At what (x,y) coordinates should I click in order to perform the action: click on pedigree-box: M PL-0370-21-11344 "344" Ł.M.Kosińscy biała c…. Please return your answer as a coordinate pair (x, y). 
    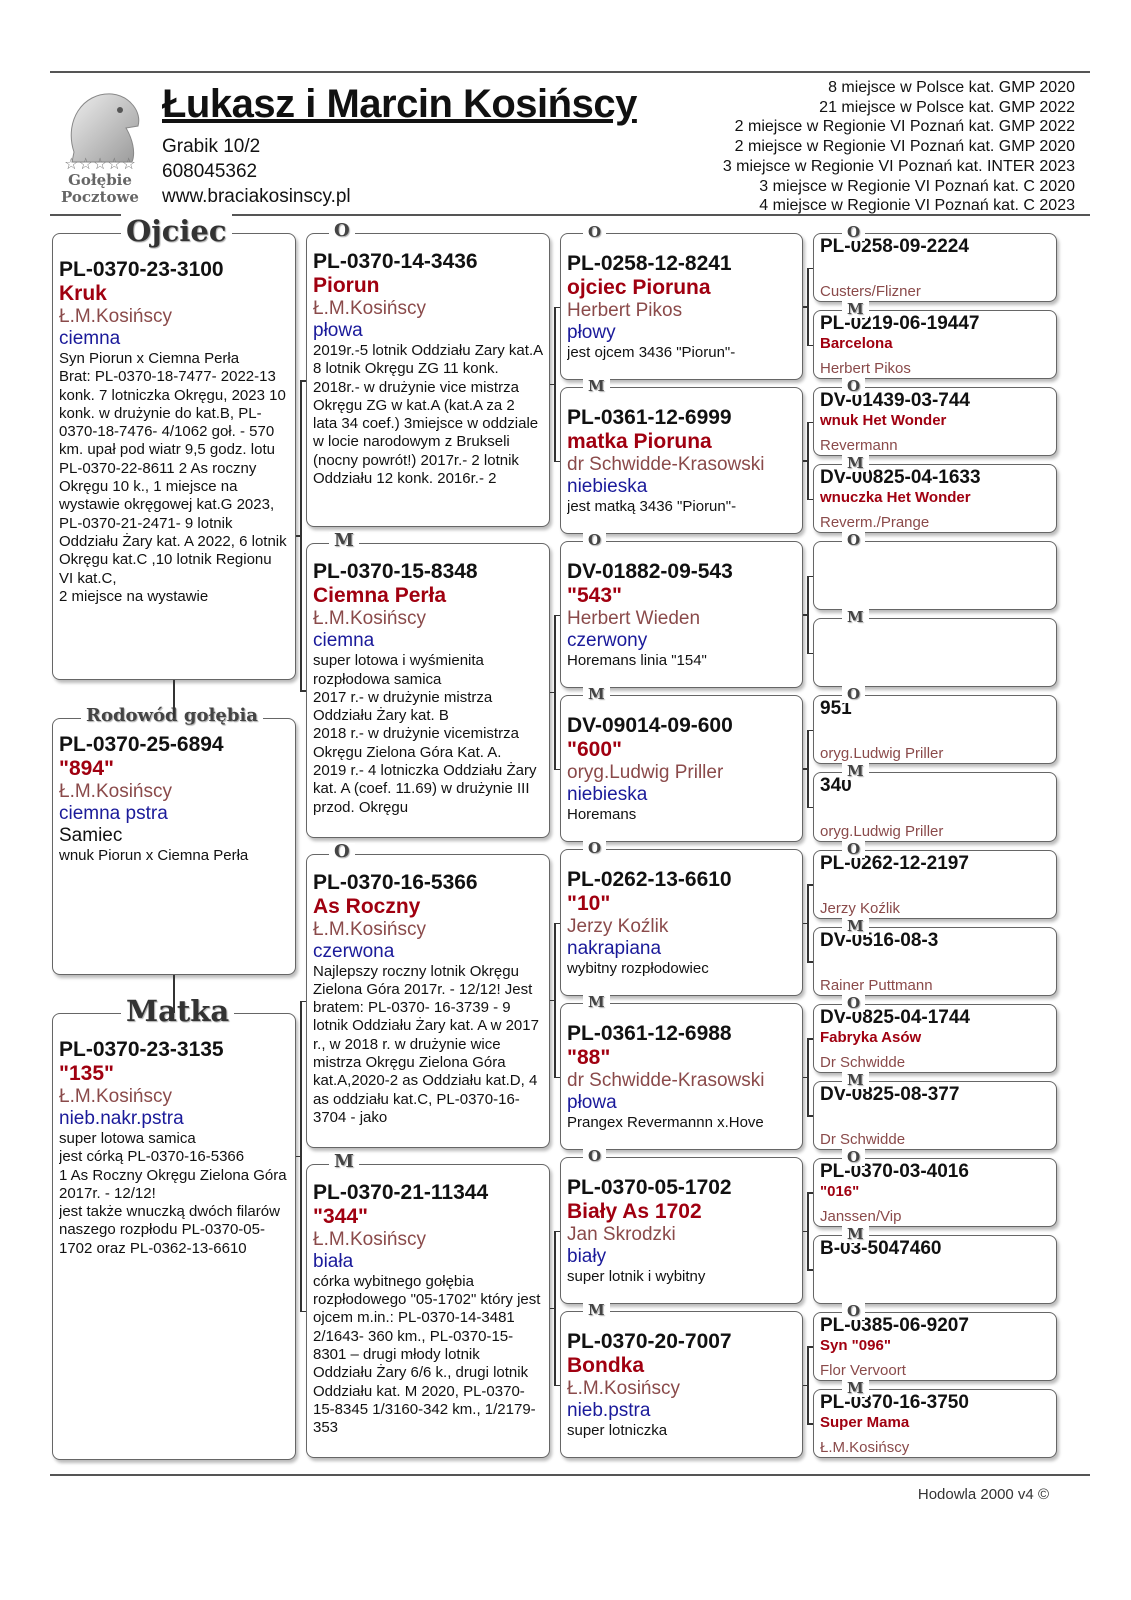
    Looking at the image, I should click on (428, 1305).